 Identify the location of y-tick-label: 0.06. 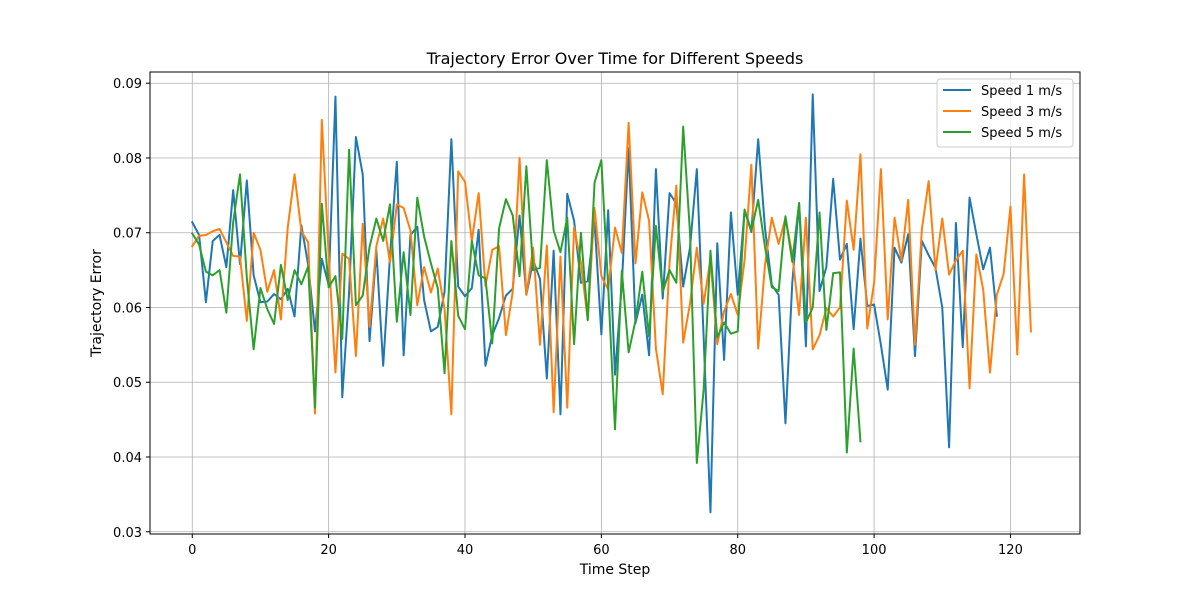
(127, 308).